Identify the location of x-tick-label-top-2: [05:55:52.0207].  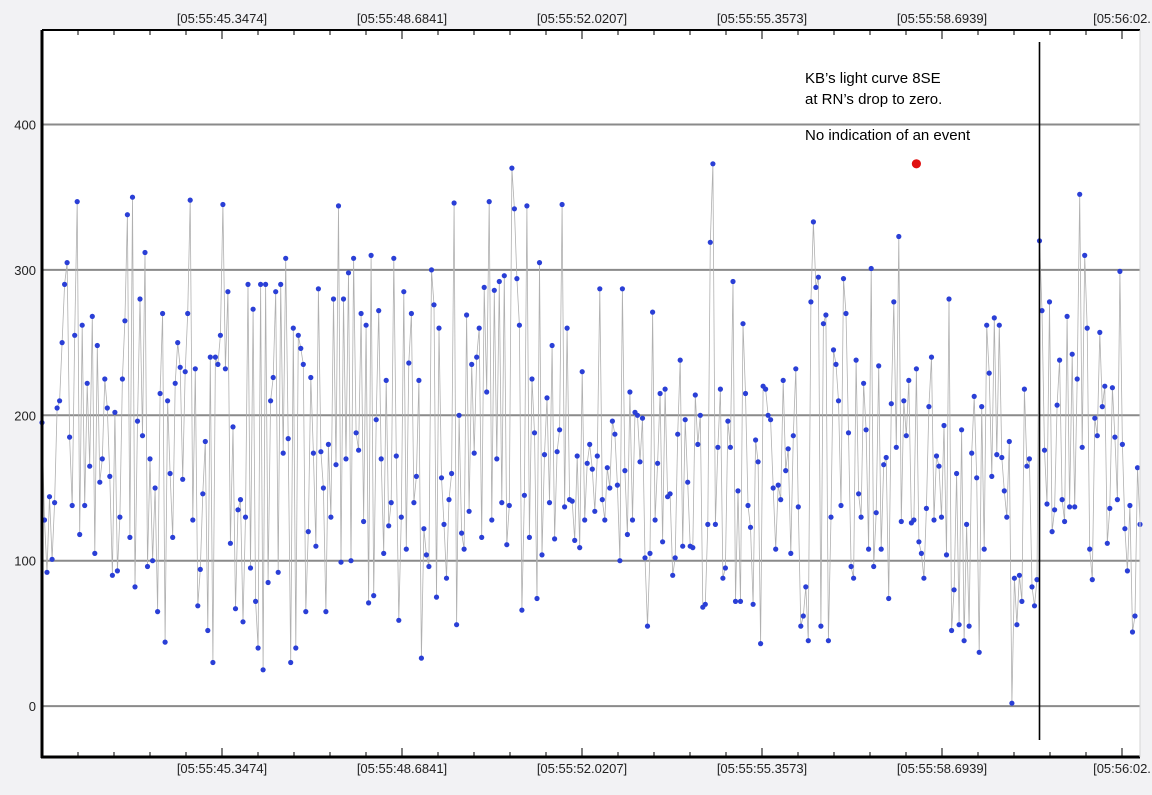
(582, 18).